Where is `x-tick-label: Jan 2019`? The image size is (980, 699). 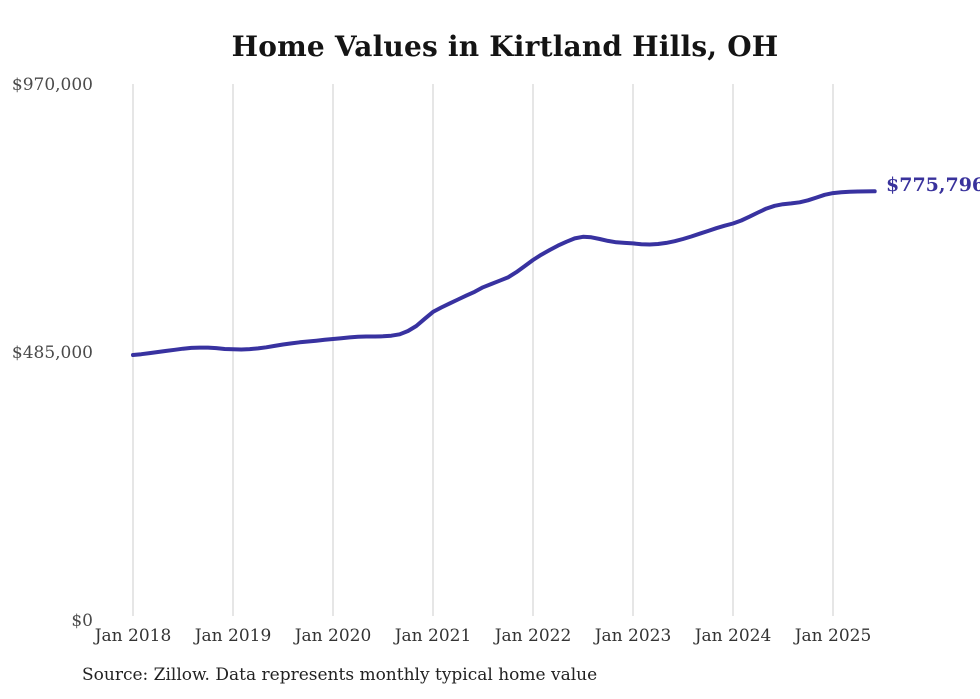 x-tick-label: Jan 2019 is located at coordinates (233, 636).